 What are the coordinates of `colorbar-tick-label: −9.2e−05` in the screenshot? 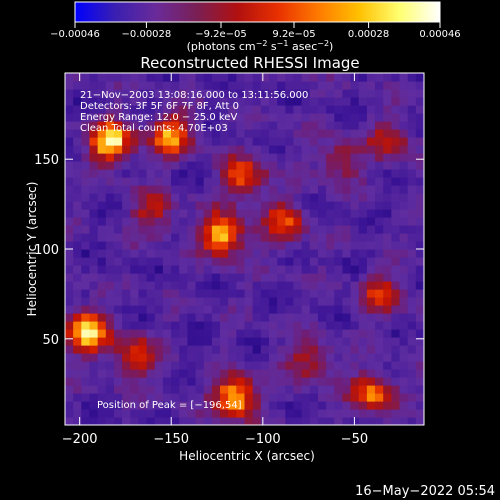 It's located at (221, 34).